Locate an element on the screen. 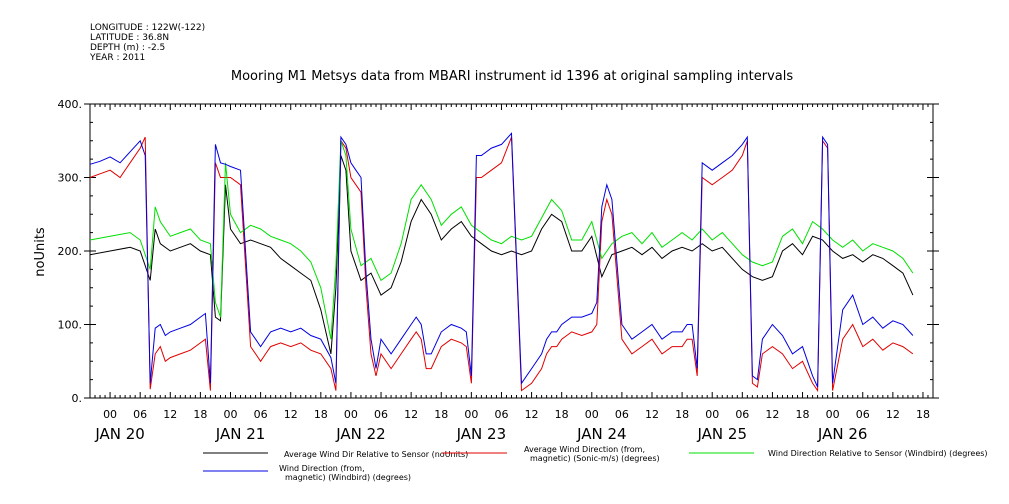  y-axis-label: noUnits is located at coordinates (40, 252).